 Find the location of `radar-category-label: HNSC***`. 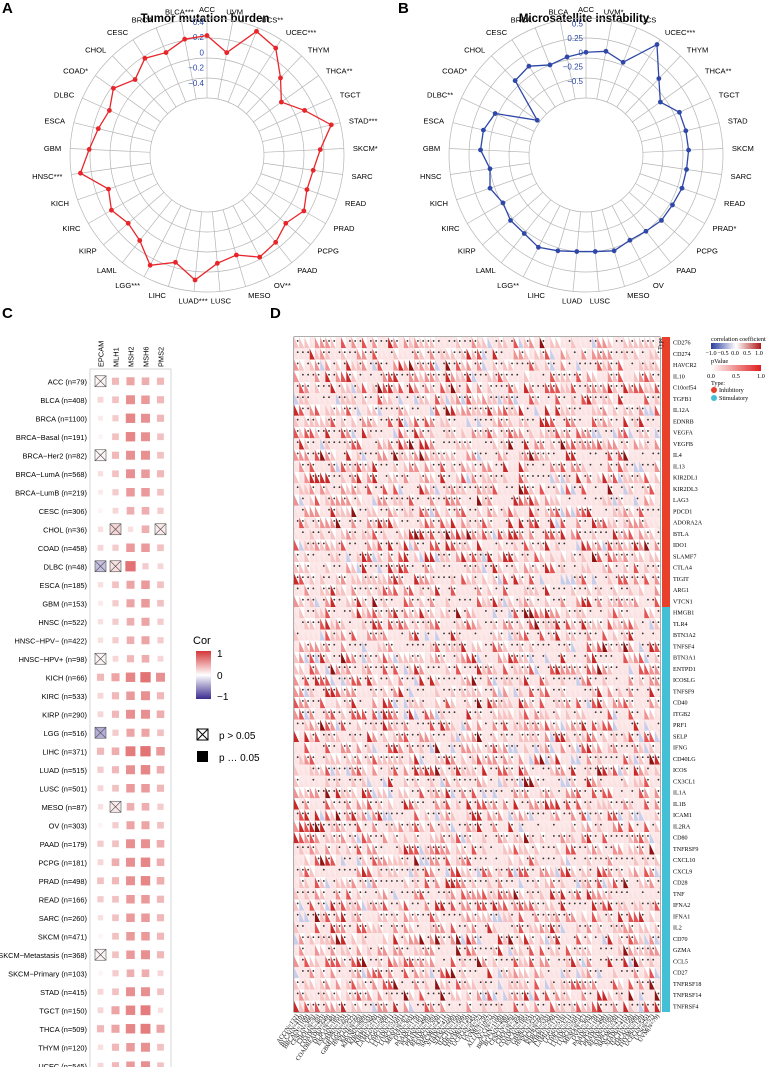

radar-category-label: HNSC*** is located at coordinates (47, 176).